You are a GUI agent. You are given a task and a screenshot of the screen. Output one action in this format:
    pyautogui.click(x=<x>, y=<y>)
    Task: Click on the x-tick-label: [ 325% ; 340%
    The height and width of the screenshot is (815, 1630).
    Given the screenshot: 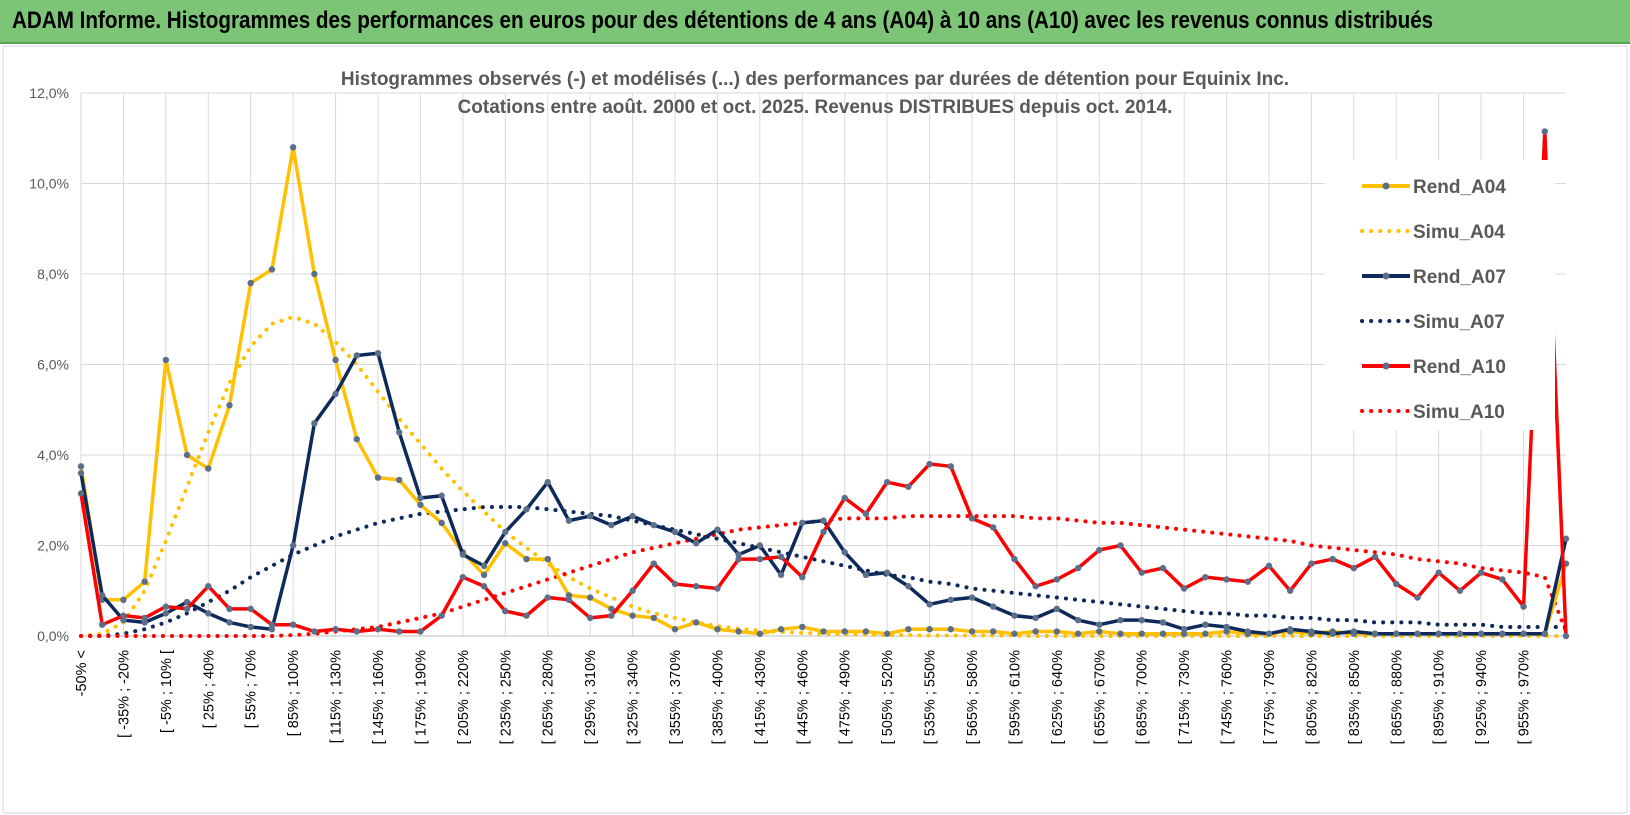 What is the action you would take?
    pyautogui.click(x=634, y=697)
    